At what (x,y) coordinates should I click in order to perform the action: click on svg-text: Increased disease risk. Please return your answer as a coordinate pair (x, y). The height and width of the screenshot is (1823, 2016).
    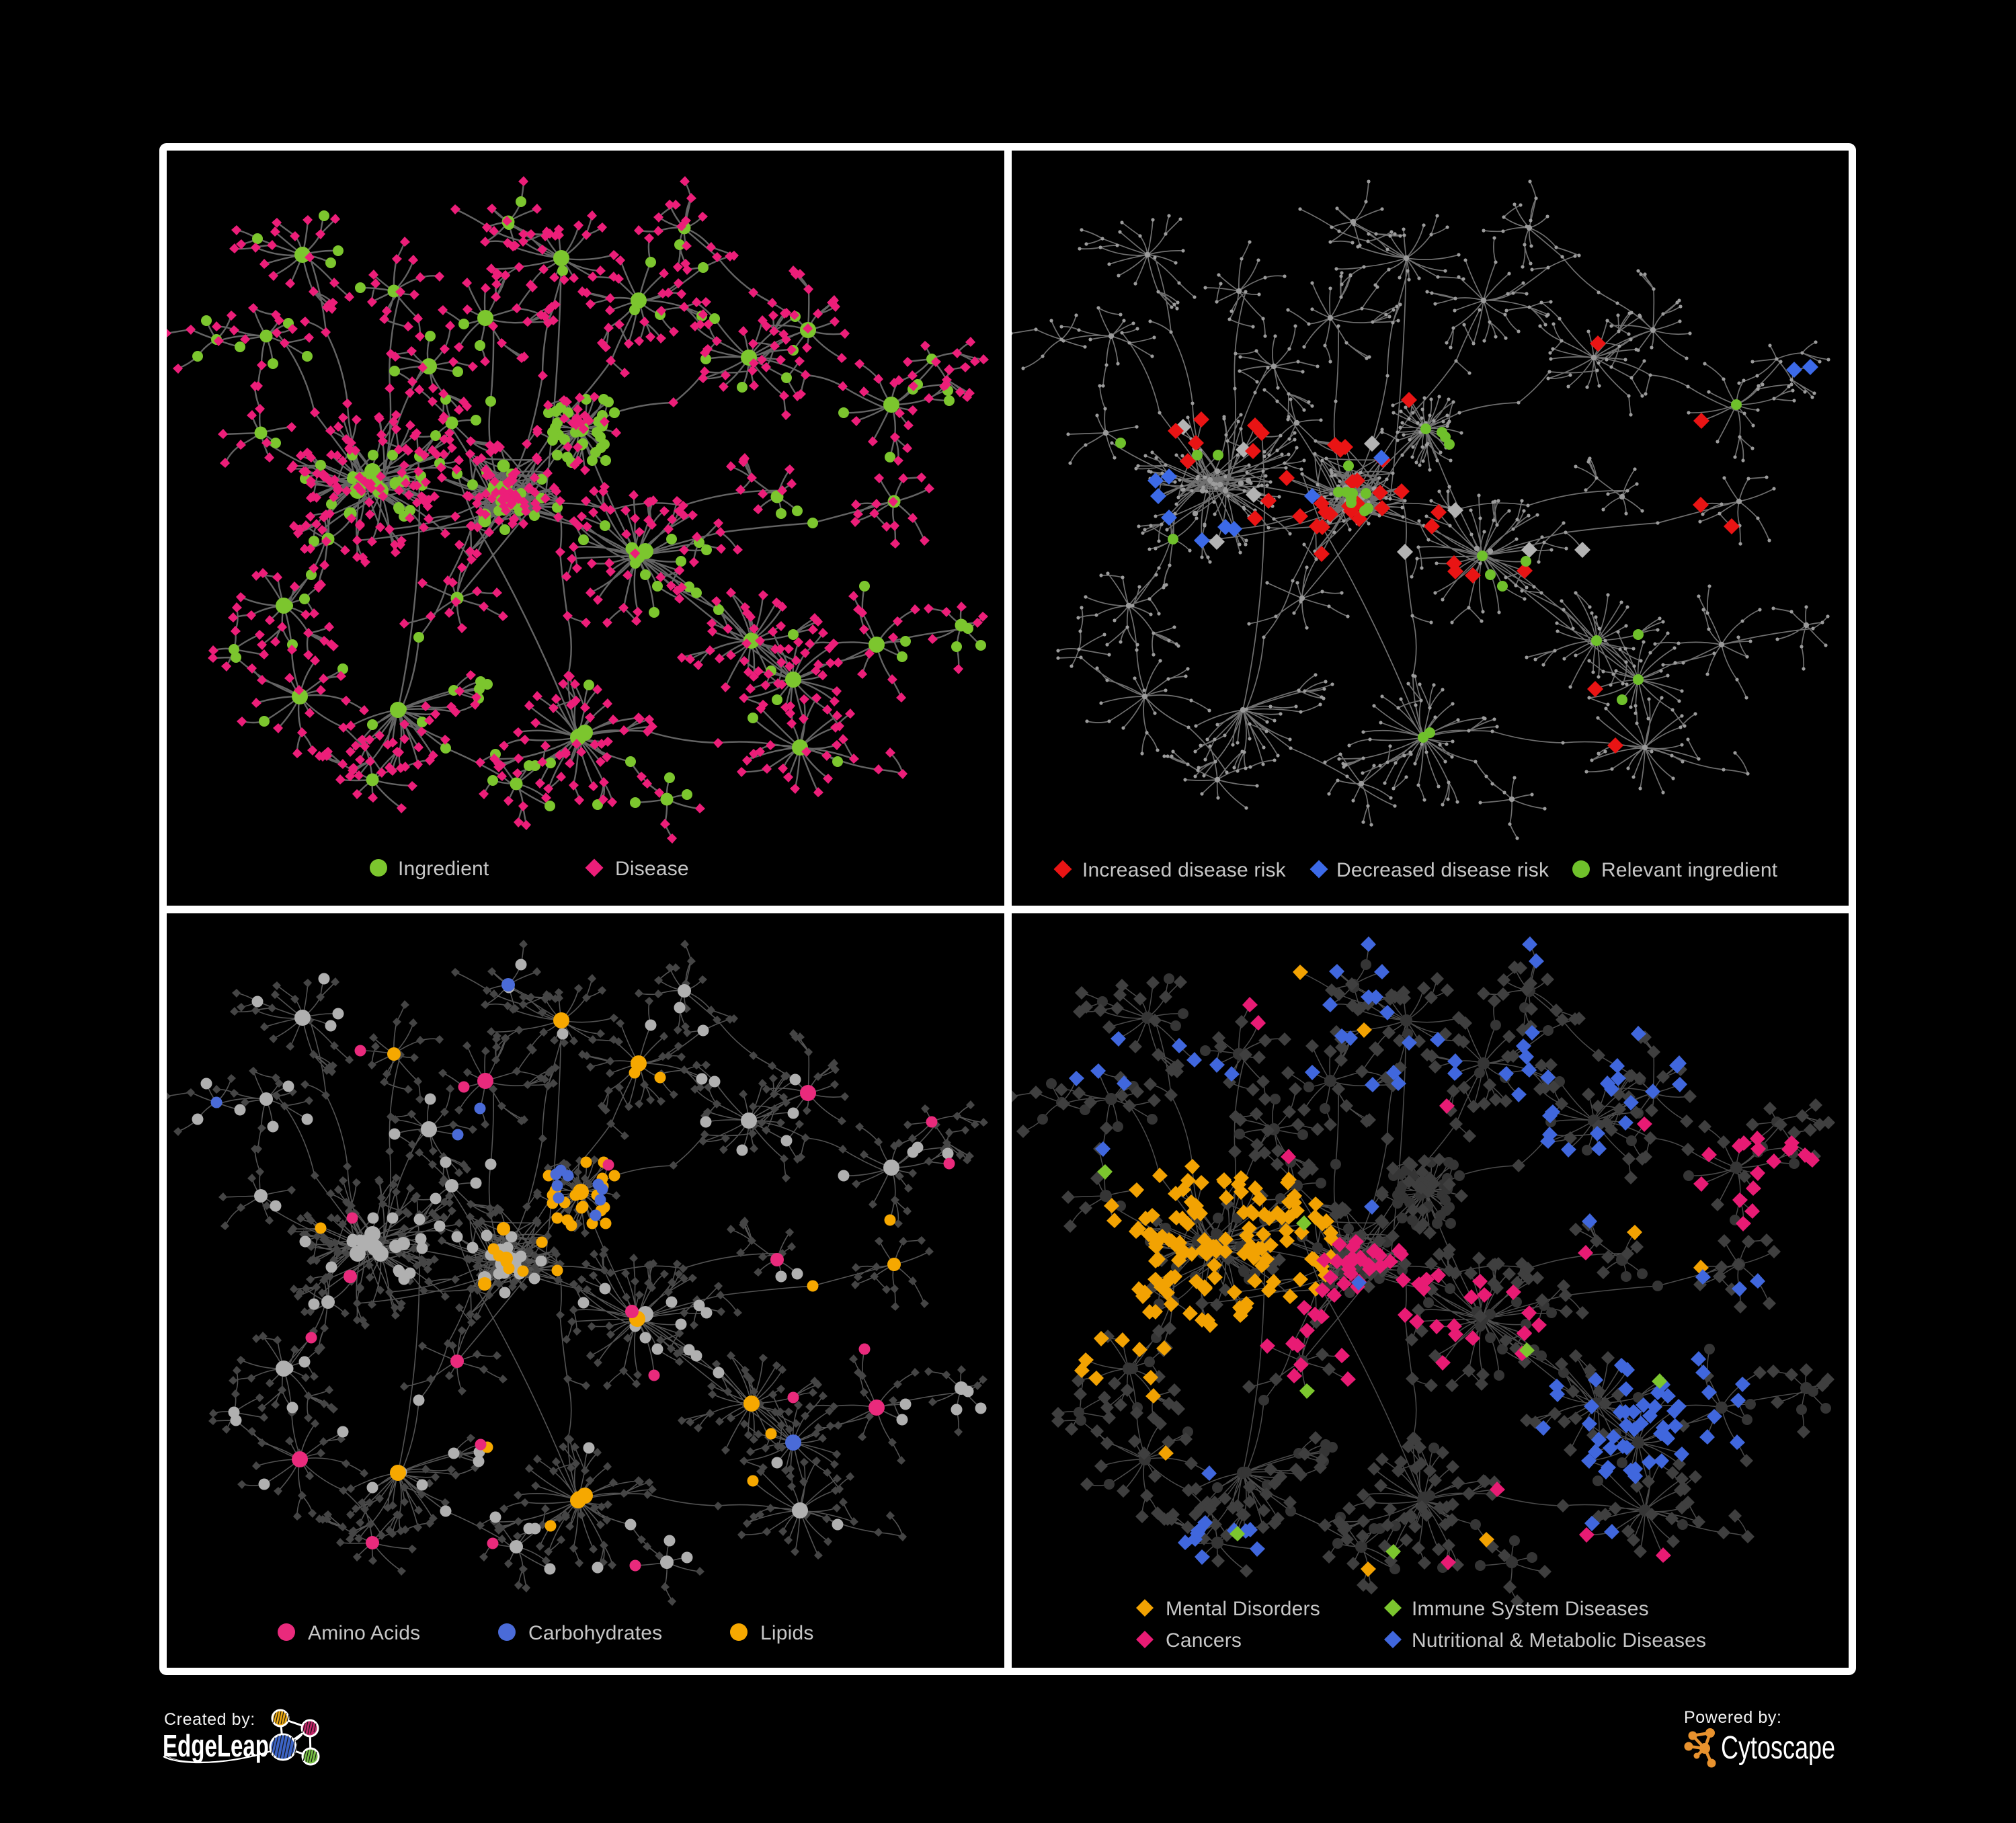
    Looking at the image, I should click on (1184, 870).